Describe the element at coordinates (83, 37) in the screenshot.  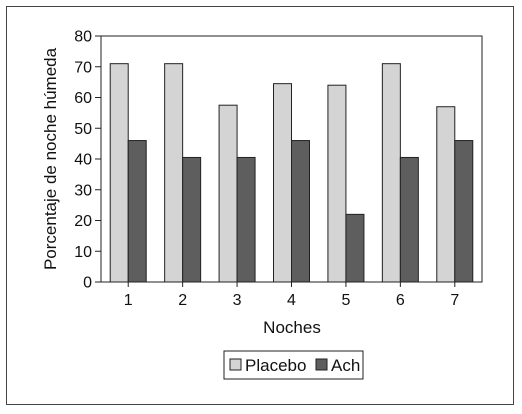
I see `y-tick-label: 80` at that location.